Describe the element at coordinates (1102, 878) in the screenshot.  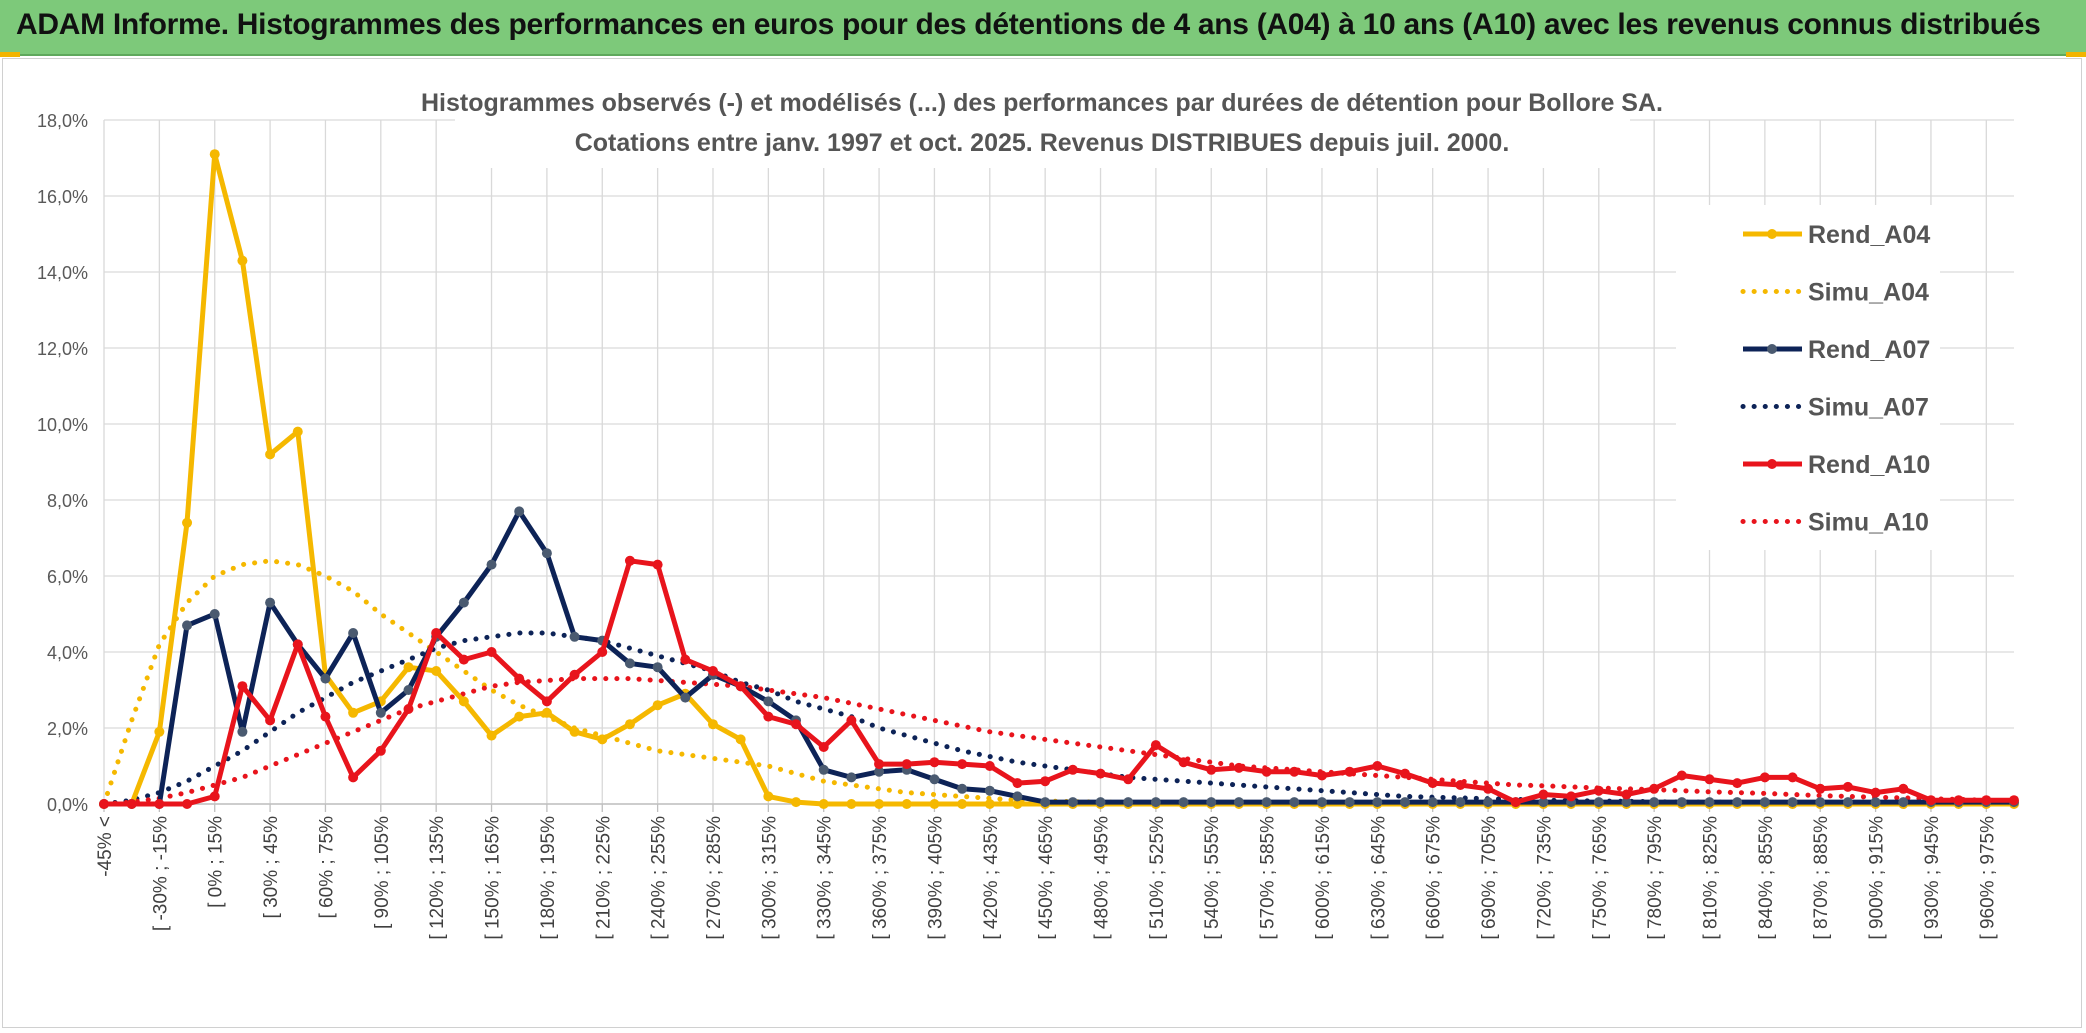
I see `x-tick-label: [ 480% ; 495%` at that location.